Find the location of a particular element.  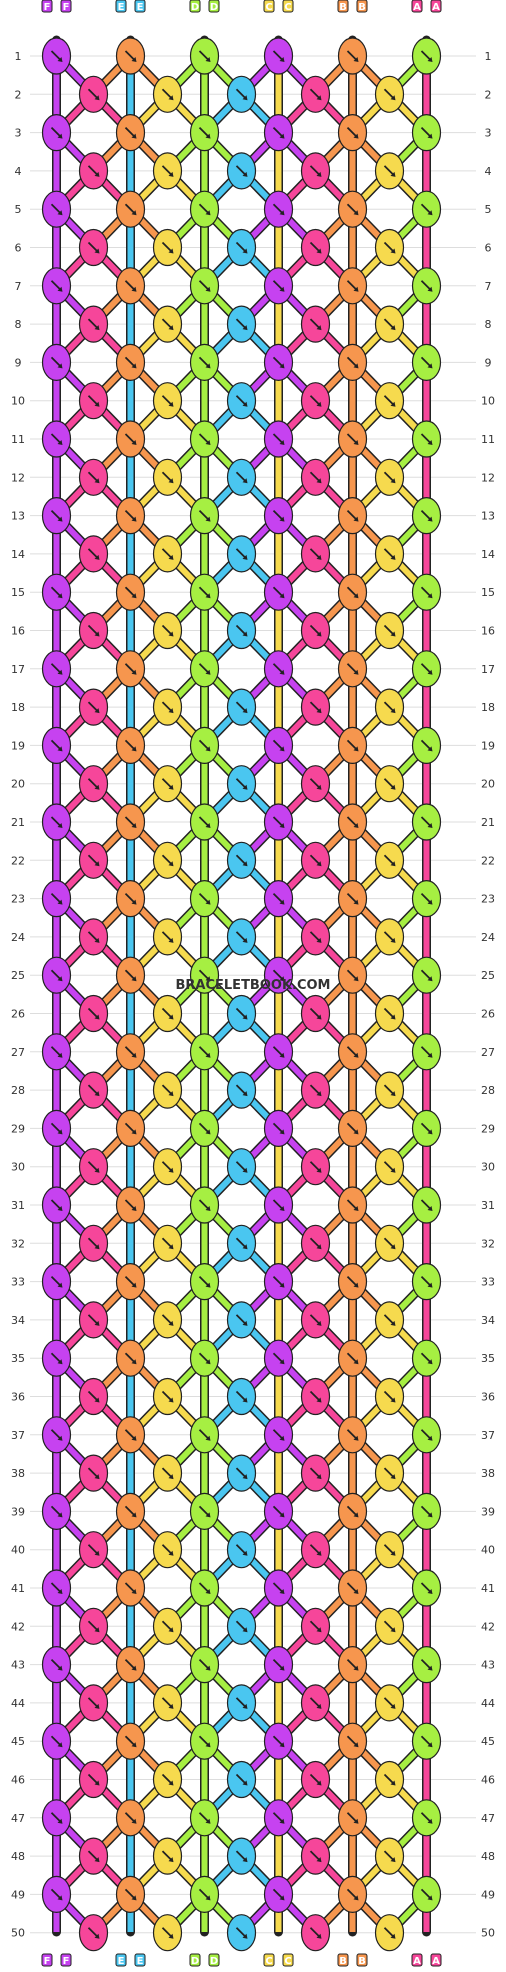

row-label-left: 3 is located at coordinates (18, 133).